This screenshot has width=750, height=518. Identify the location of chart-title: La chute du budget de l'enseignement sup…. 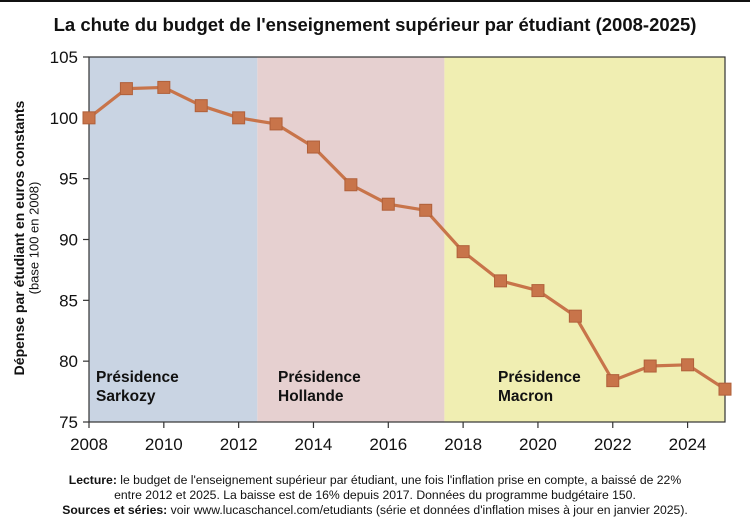
(375, 24).